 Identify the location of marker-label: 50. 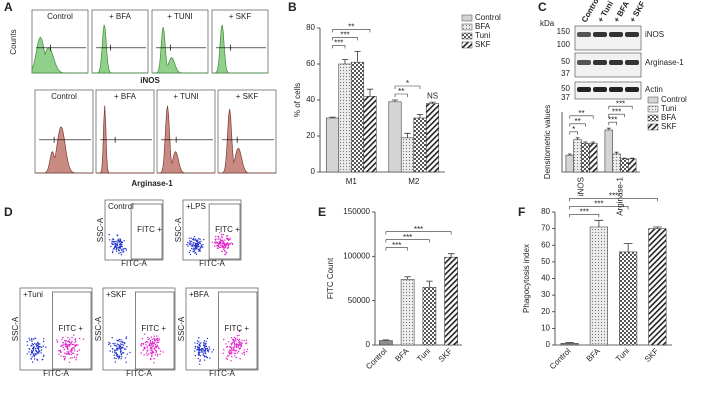
(565, 88).